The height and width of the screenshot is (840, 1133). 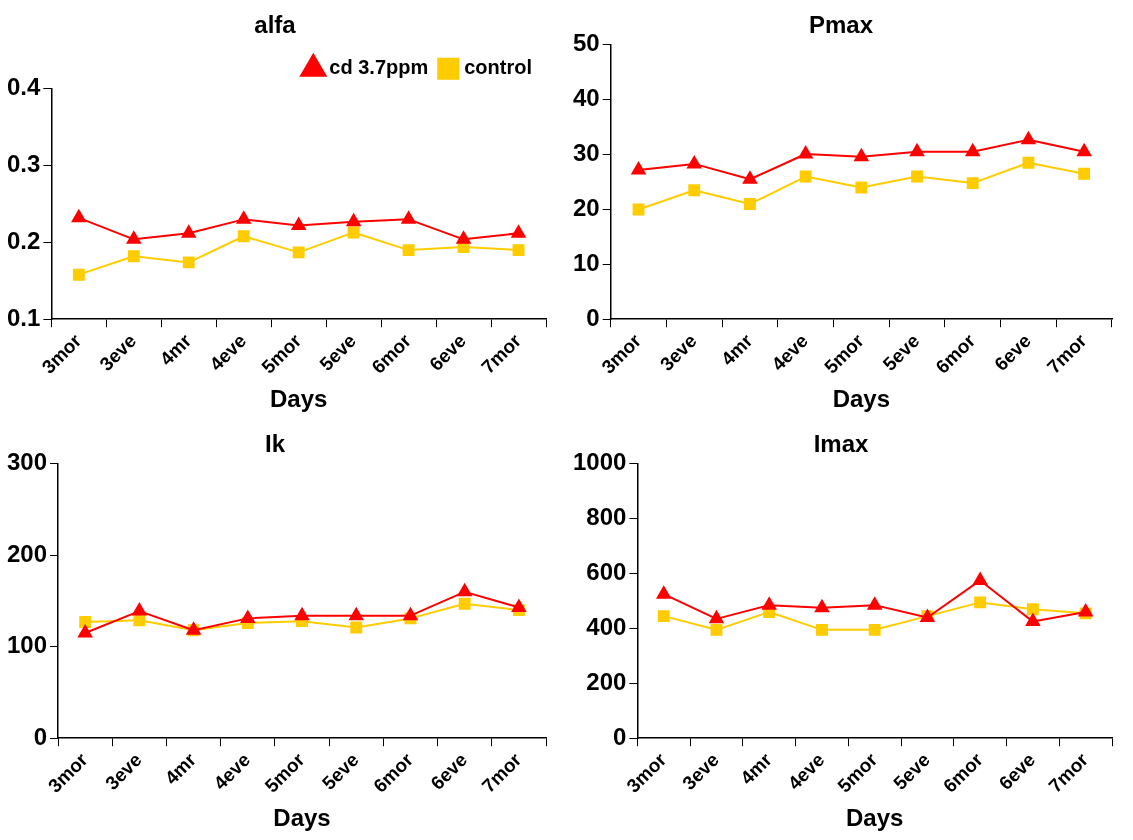 I want to click on y-tick-label: 30, so click(x=586, y=153).